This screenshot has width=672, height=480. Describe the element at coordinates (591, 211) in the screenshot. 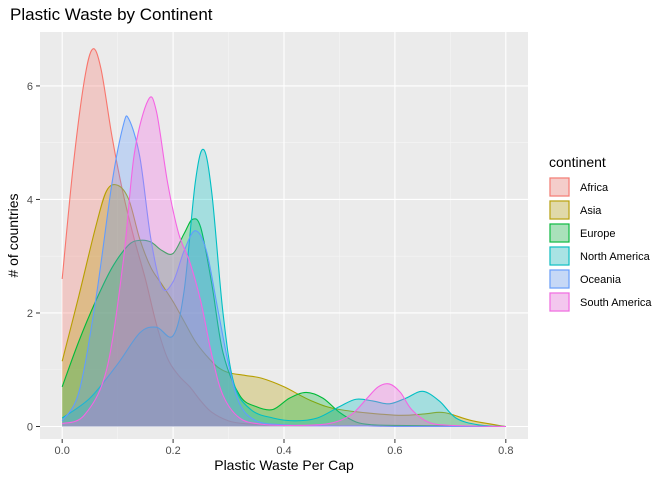

I see `legend-label: Asia` at that location.